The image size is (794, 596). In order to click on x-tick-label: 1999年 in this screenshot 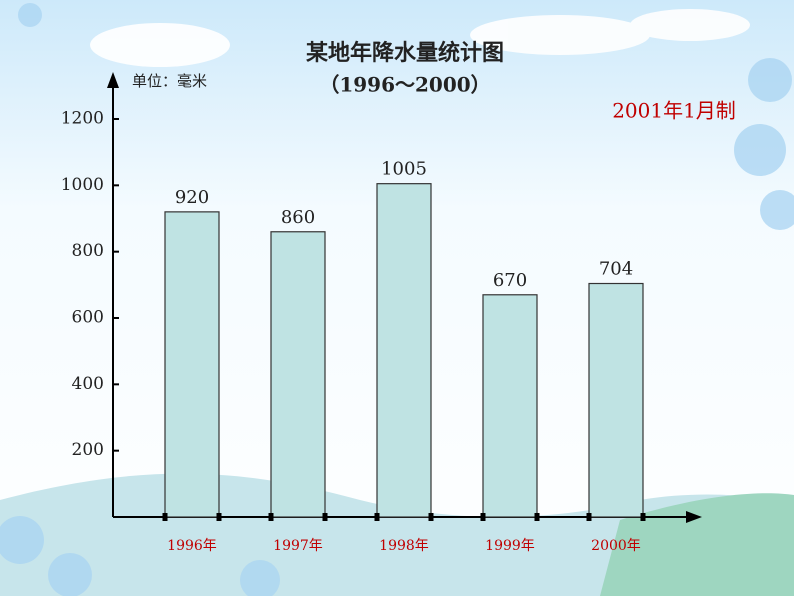, I will do `click(510, 546)`.